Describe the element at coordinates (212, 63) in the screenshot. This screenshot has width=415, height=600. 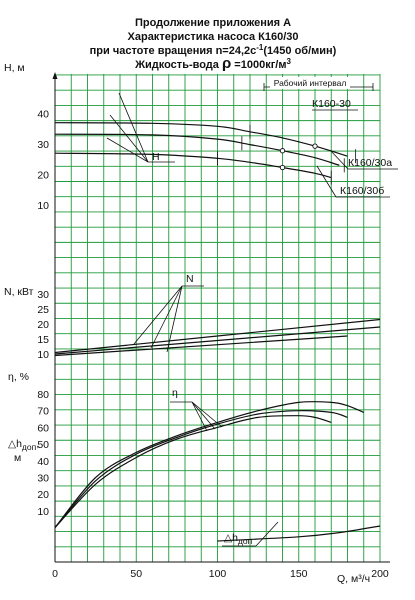
I see `title-line-4: Жидкость-вода ρ =1000кг/м3` at that location.